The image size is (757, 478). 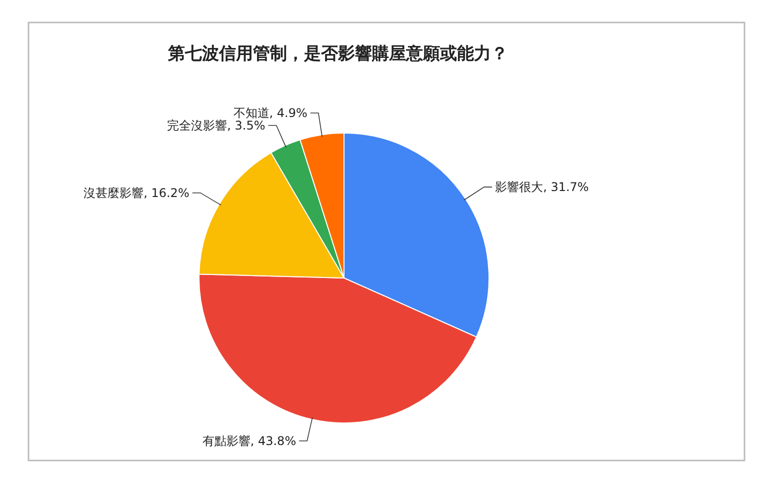 What do you see at coordinates (249, 441) in the screenshot?
I see `slice-label: 有點影響, 43.8%` at bounding box center [249, 441].